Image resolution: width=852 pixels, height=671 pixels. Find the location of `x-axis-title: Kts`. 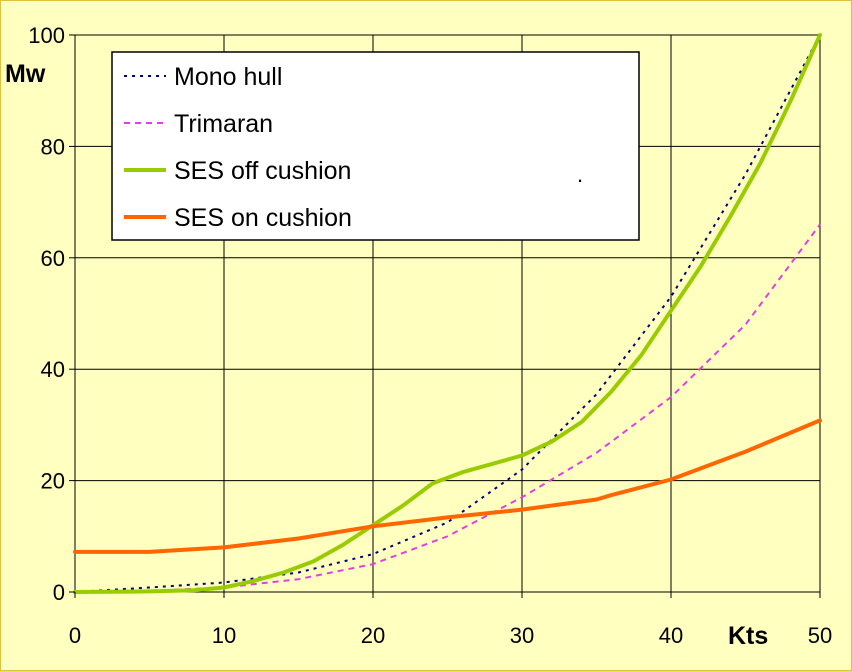

x-axis-title: Kts is located at coordinates (748, 636).